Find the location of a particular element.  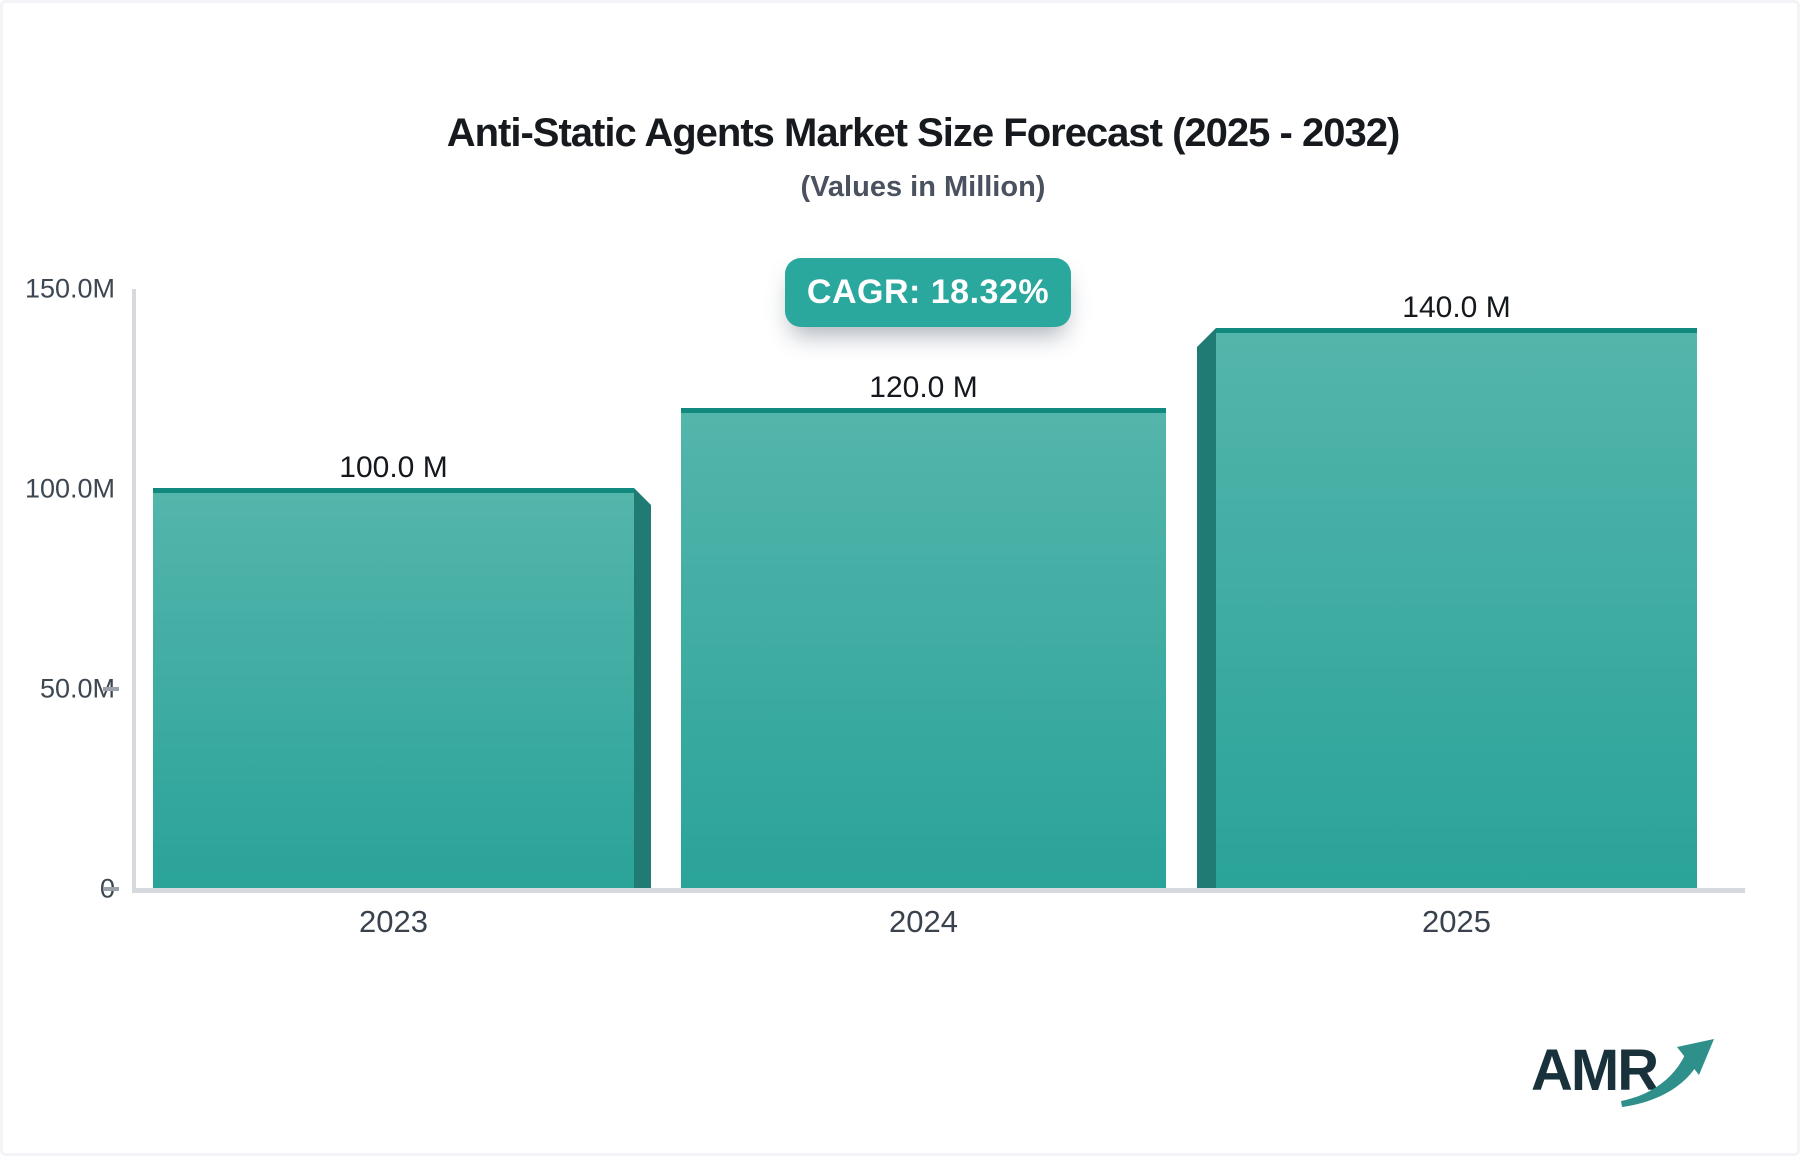

amr-logo: AMR is located at coordinates (1623, 1071).